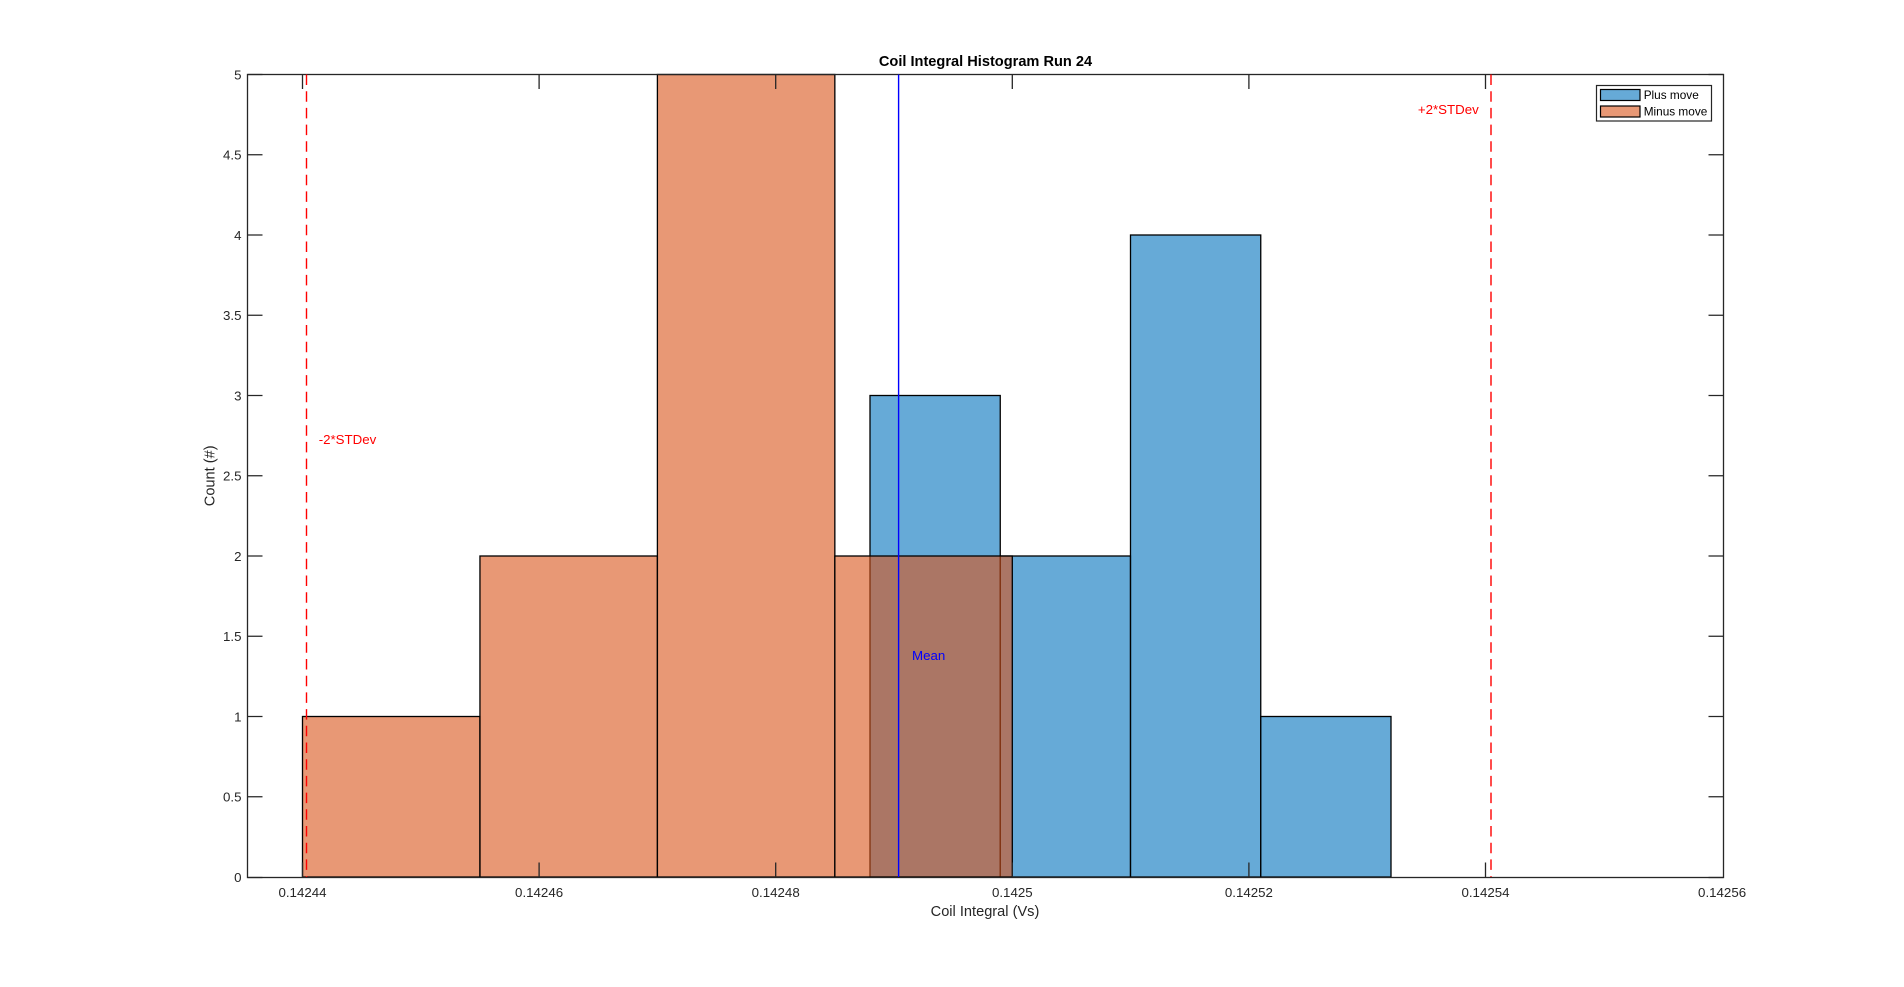  Describe the element at coordinates (232, 636) in the screenshot. I see `svg-text: 1.5` at that location.